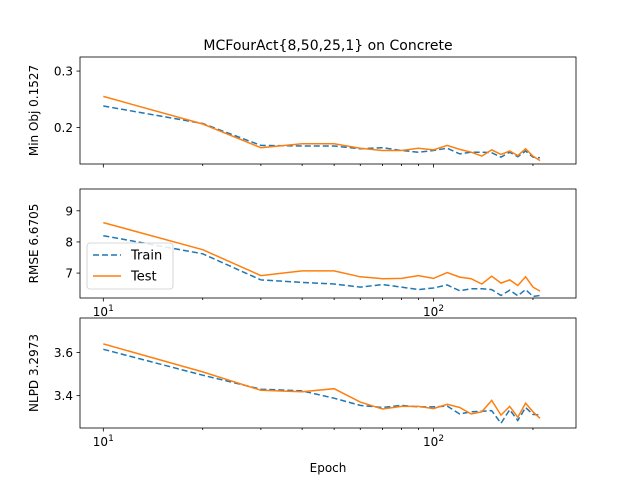  What do you see at coordinates (328, 468) in the screenshot?
I see `x-axis-label: Epoch` at bounding box center [328, 468].